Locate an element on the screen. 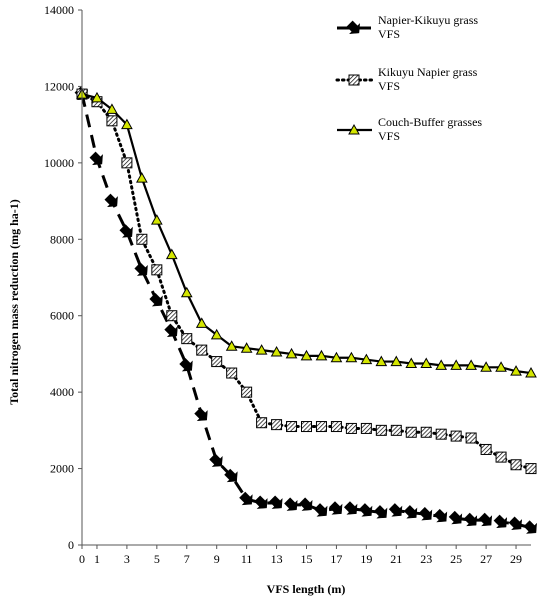 Image resolution: width=539 pixels, height=600 pixels. x-tick-label: 5 is located at coordinates (157, 559).